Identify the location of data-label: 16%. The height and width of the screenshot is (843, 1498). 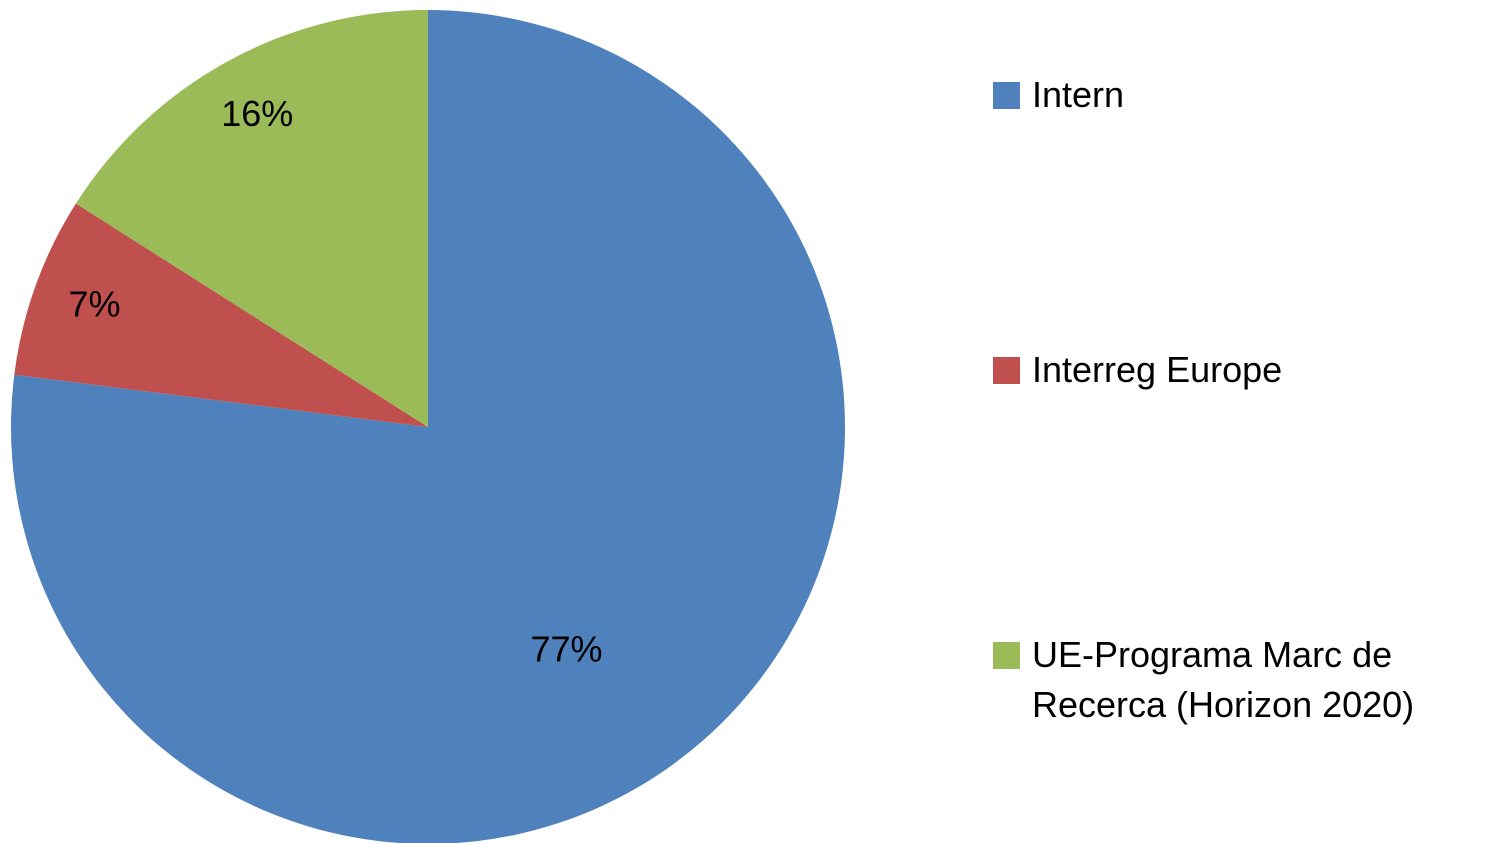
(257, 113).